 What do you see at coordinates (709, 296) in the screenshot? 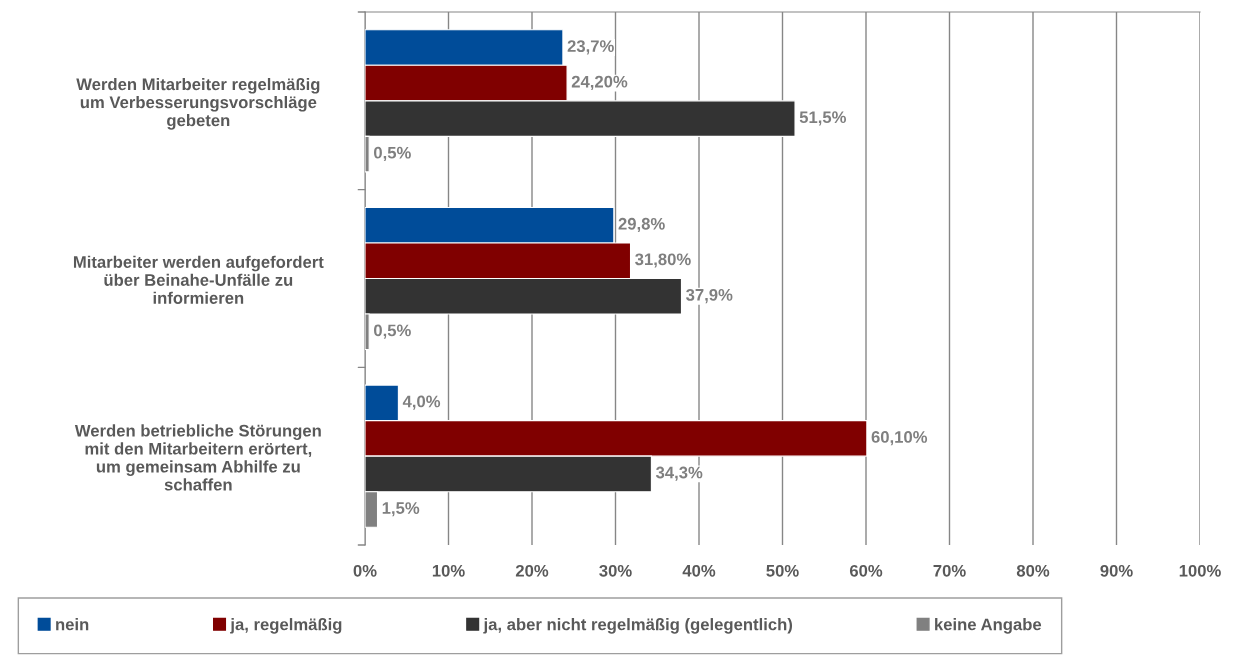
I see `data-label: 37,9%` at bounding box center [709, 296].